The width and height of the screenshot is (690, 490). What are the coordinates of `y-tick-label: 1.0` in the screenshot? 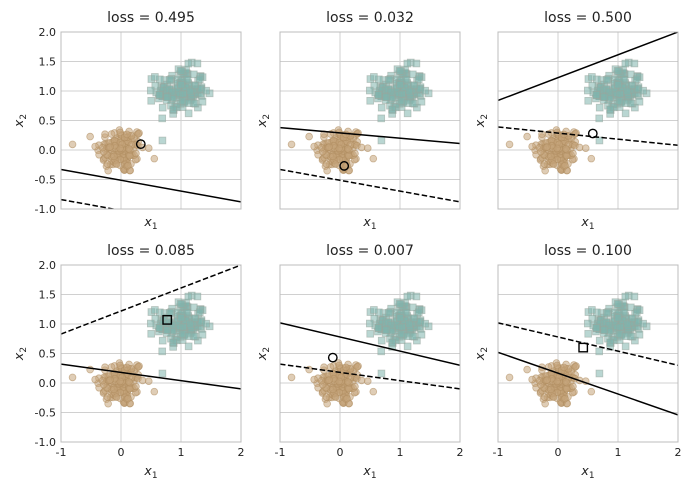 It's located at (48, 324).